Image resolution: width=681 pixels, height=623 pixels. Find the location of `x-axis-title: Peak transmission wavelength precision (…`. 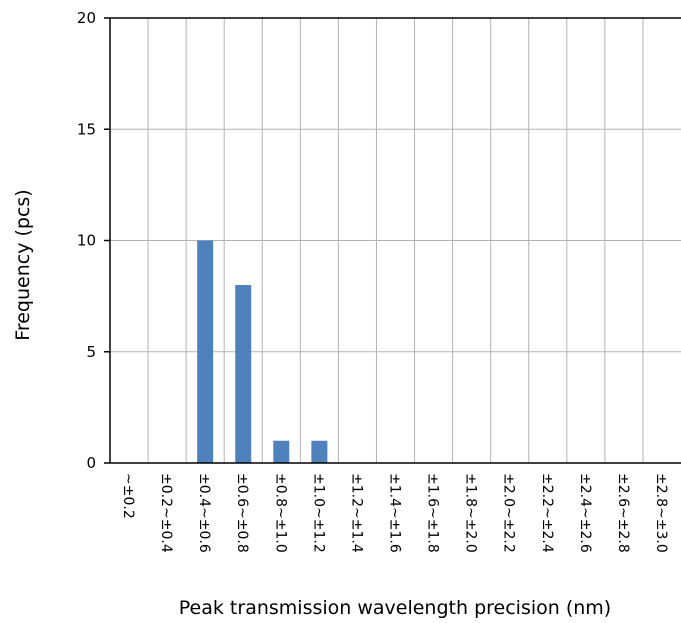

x-axis-title: Peak transmission wavelength precision (… is located at coordinates (395, 608).